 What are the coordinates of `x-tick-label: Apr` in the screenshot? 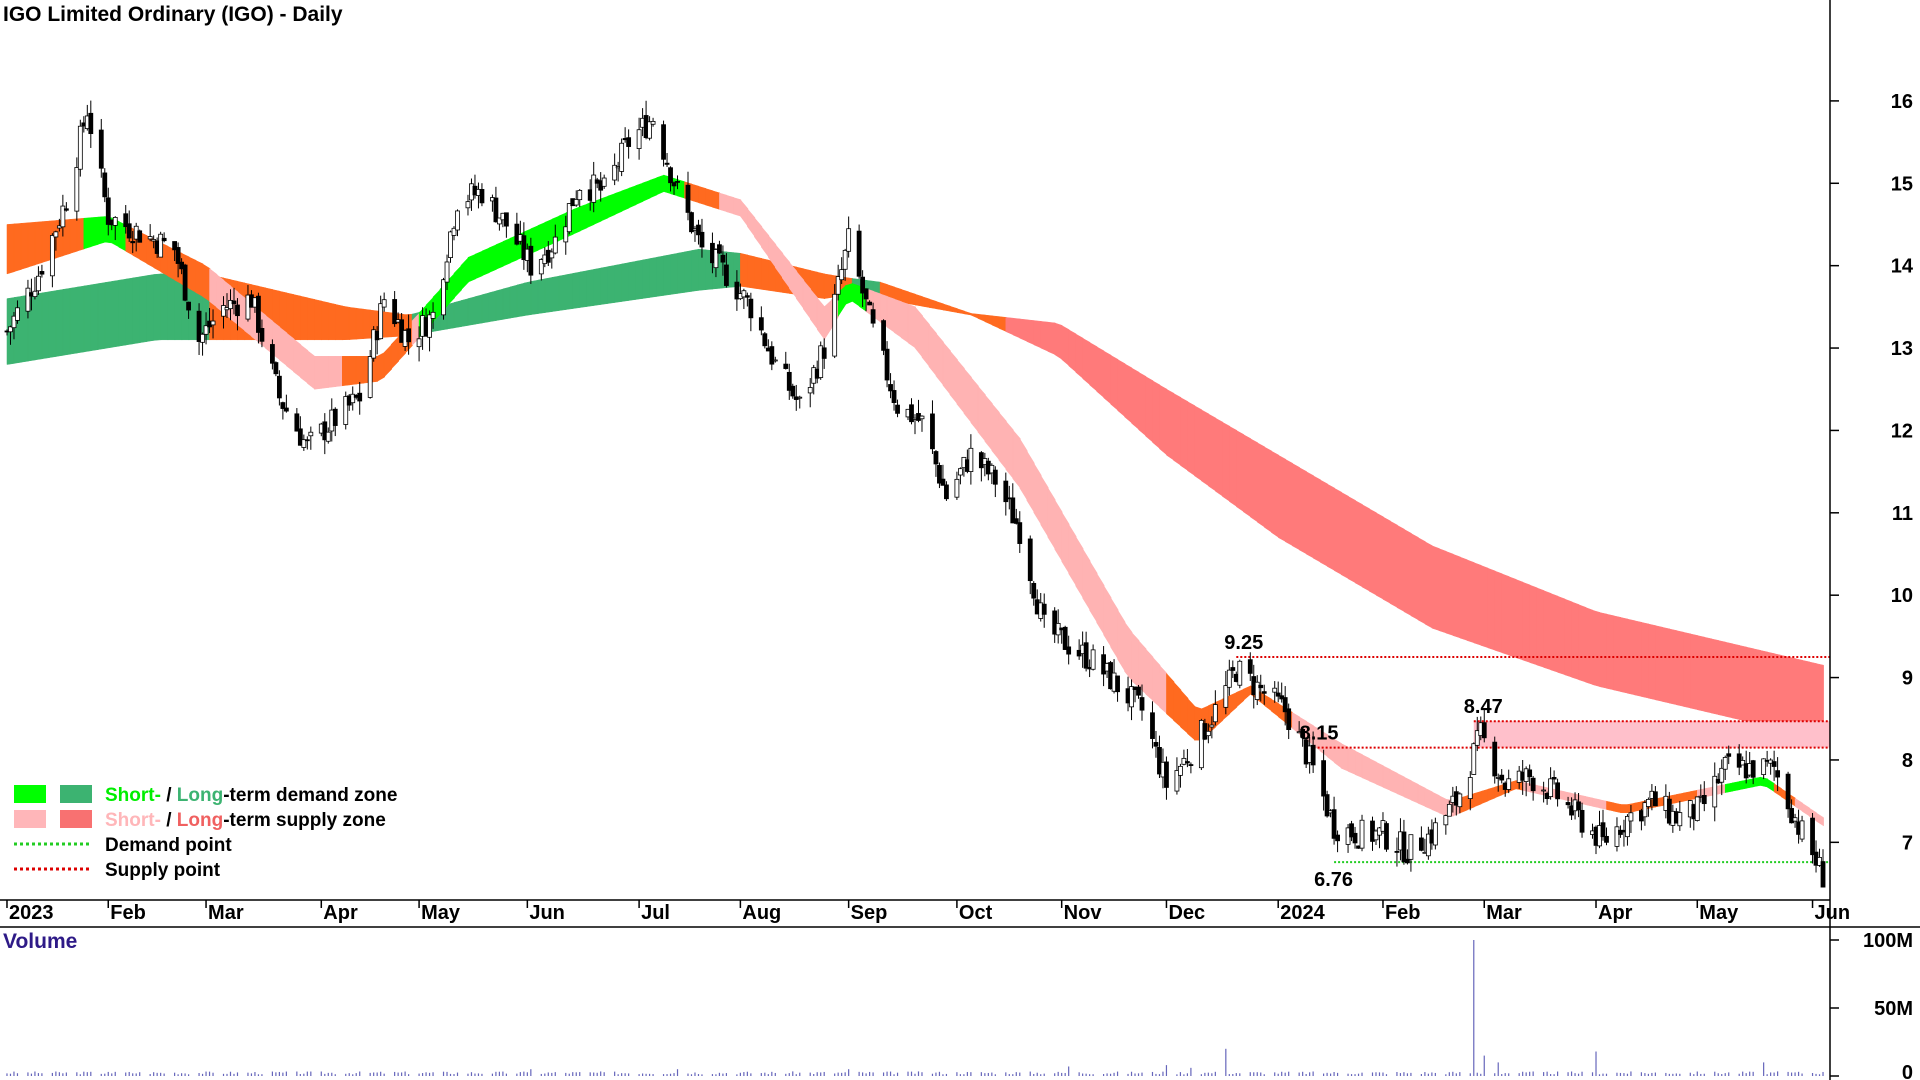 It's located at (1615, 913).